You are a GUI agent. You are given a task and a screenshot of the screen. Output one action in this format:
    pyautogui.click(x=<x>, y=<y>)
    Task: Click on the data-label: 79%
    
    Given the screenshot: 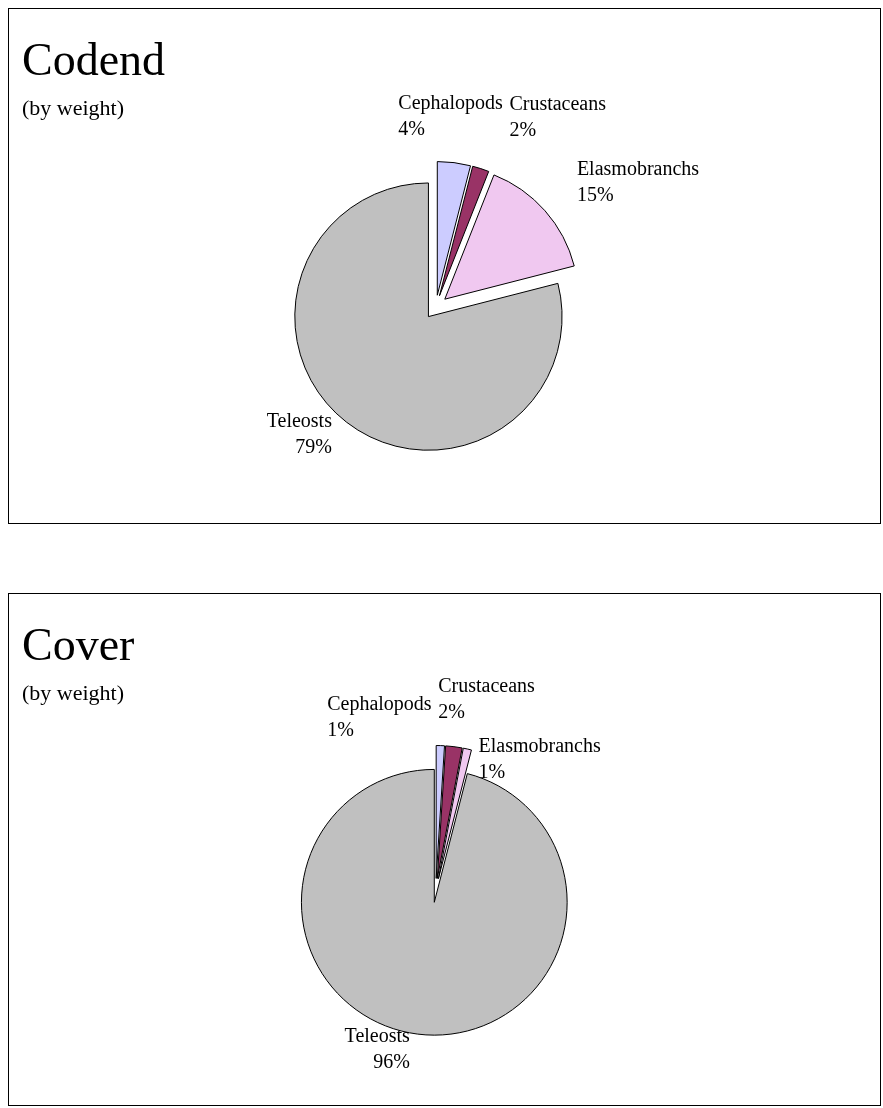 What is the action you would take?
    pyautogui.click(x=313, y=446)
    